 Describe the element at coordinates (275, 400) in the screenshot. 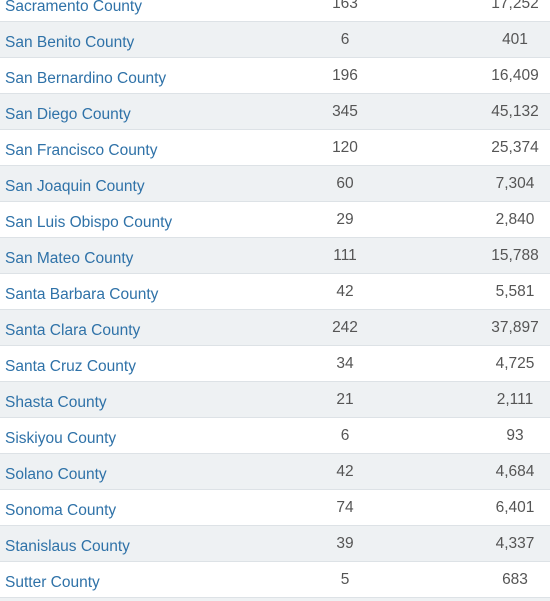

I see `table-row: Shasta County 21 2,111` at that location.